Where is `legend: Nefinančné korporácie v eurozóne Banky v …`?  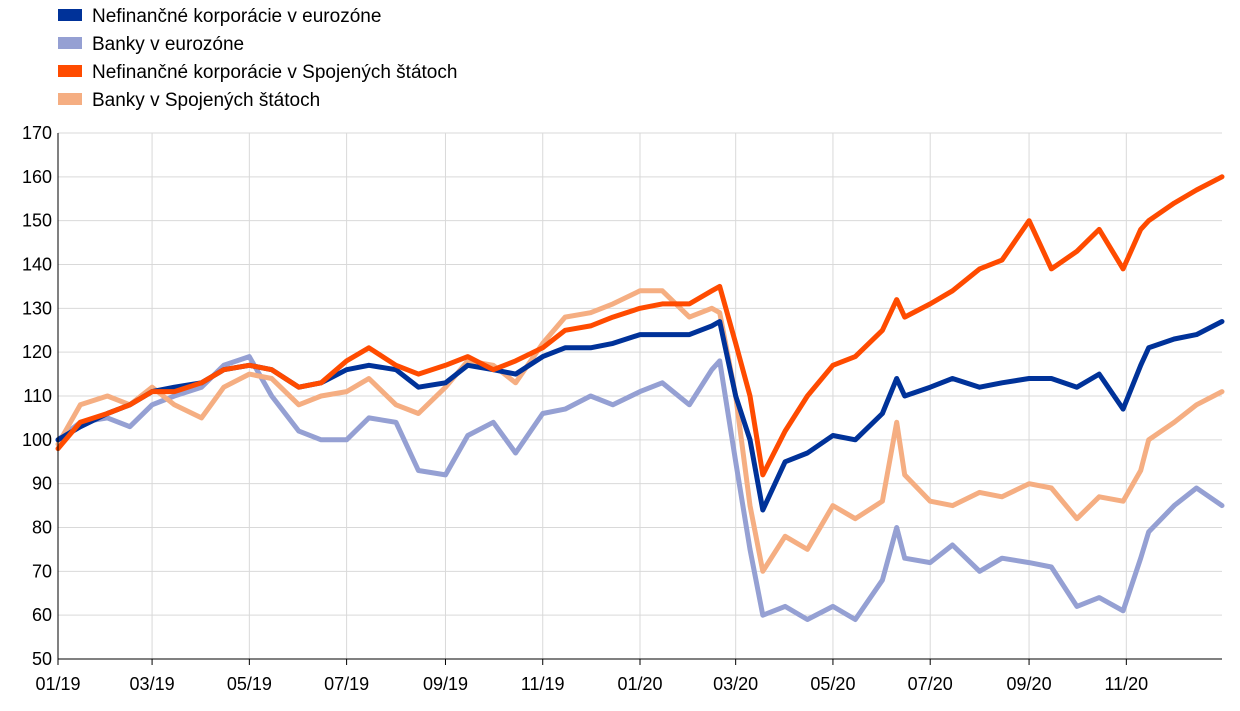 legend: Nefinančné korporácie v eurozóne Banky v … is located at coordinates (257, 58).